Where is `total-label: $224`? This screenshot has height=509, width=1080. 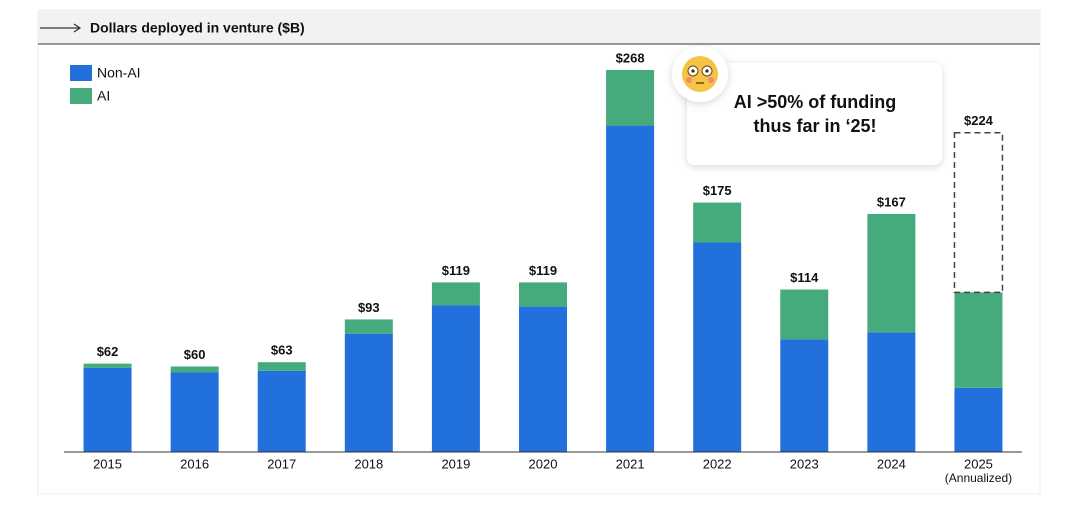 total-label: $224 is located at coordinates (979, 120).